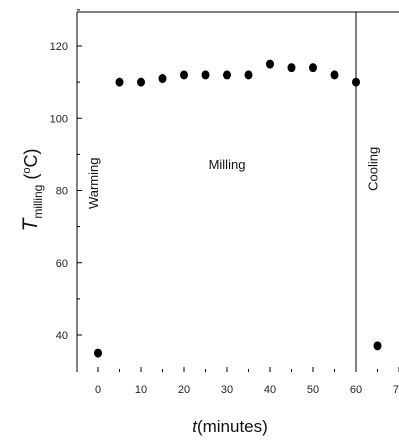 The image size is (399, 441). I want to click on y-tick-label: 100, so click(59, 119).